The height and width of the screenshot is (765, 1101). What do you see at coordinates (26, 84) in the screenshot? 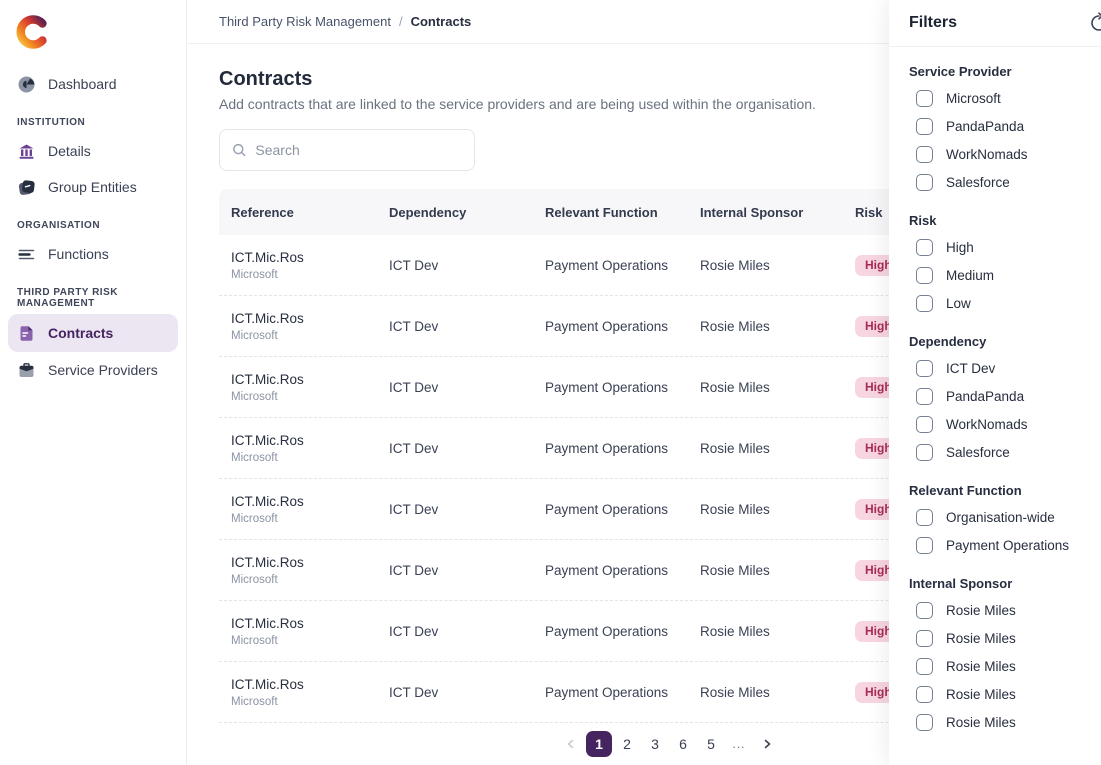
I see `gauge-icon` at bounding box center [26, 84].